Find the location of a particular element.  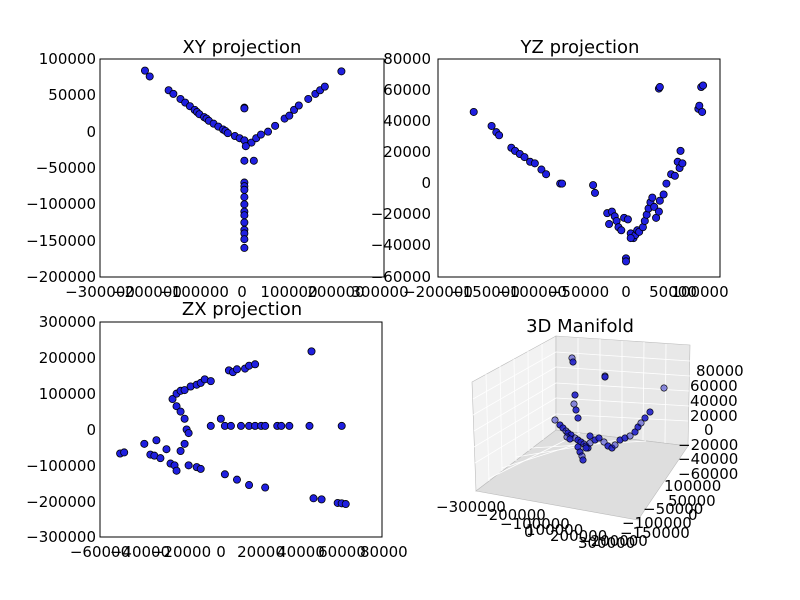

3d-z-tick: −40000 is located at coordinates (708, 459).